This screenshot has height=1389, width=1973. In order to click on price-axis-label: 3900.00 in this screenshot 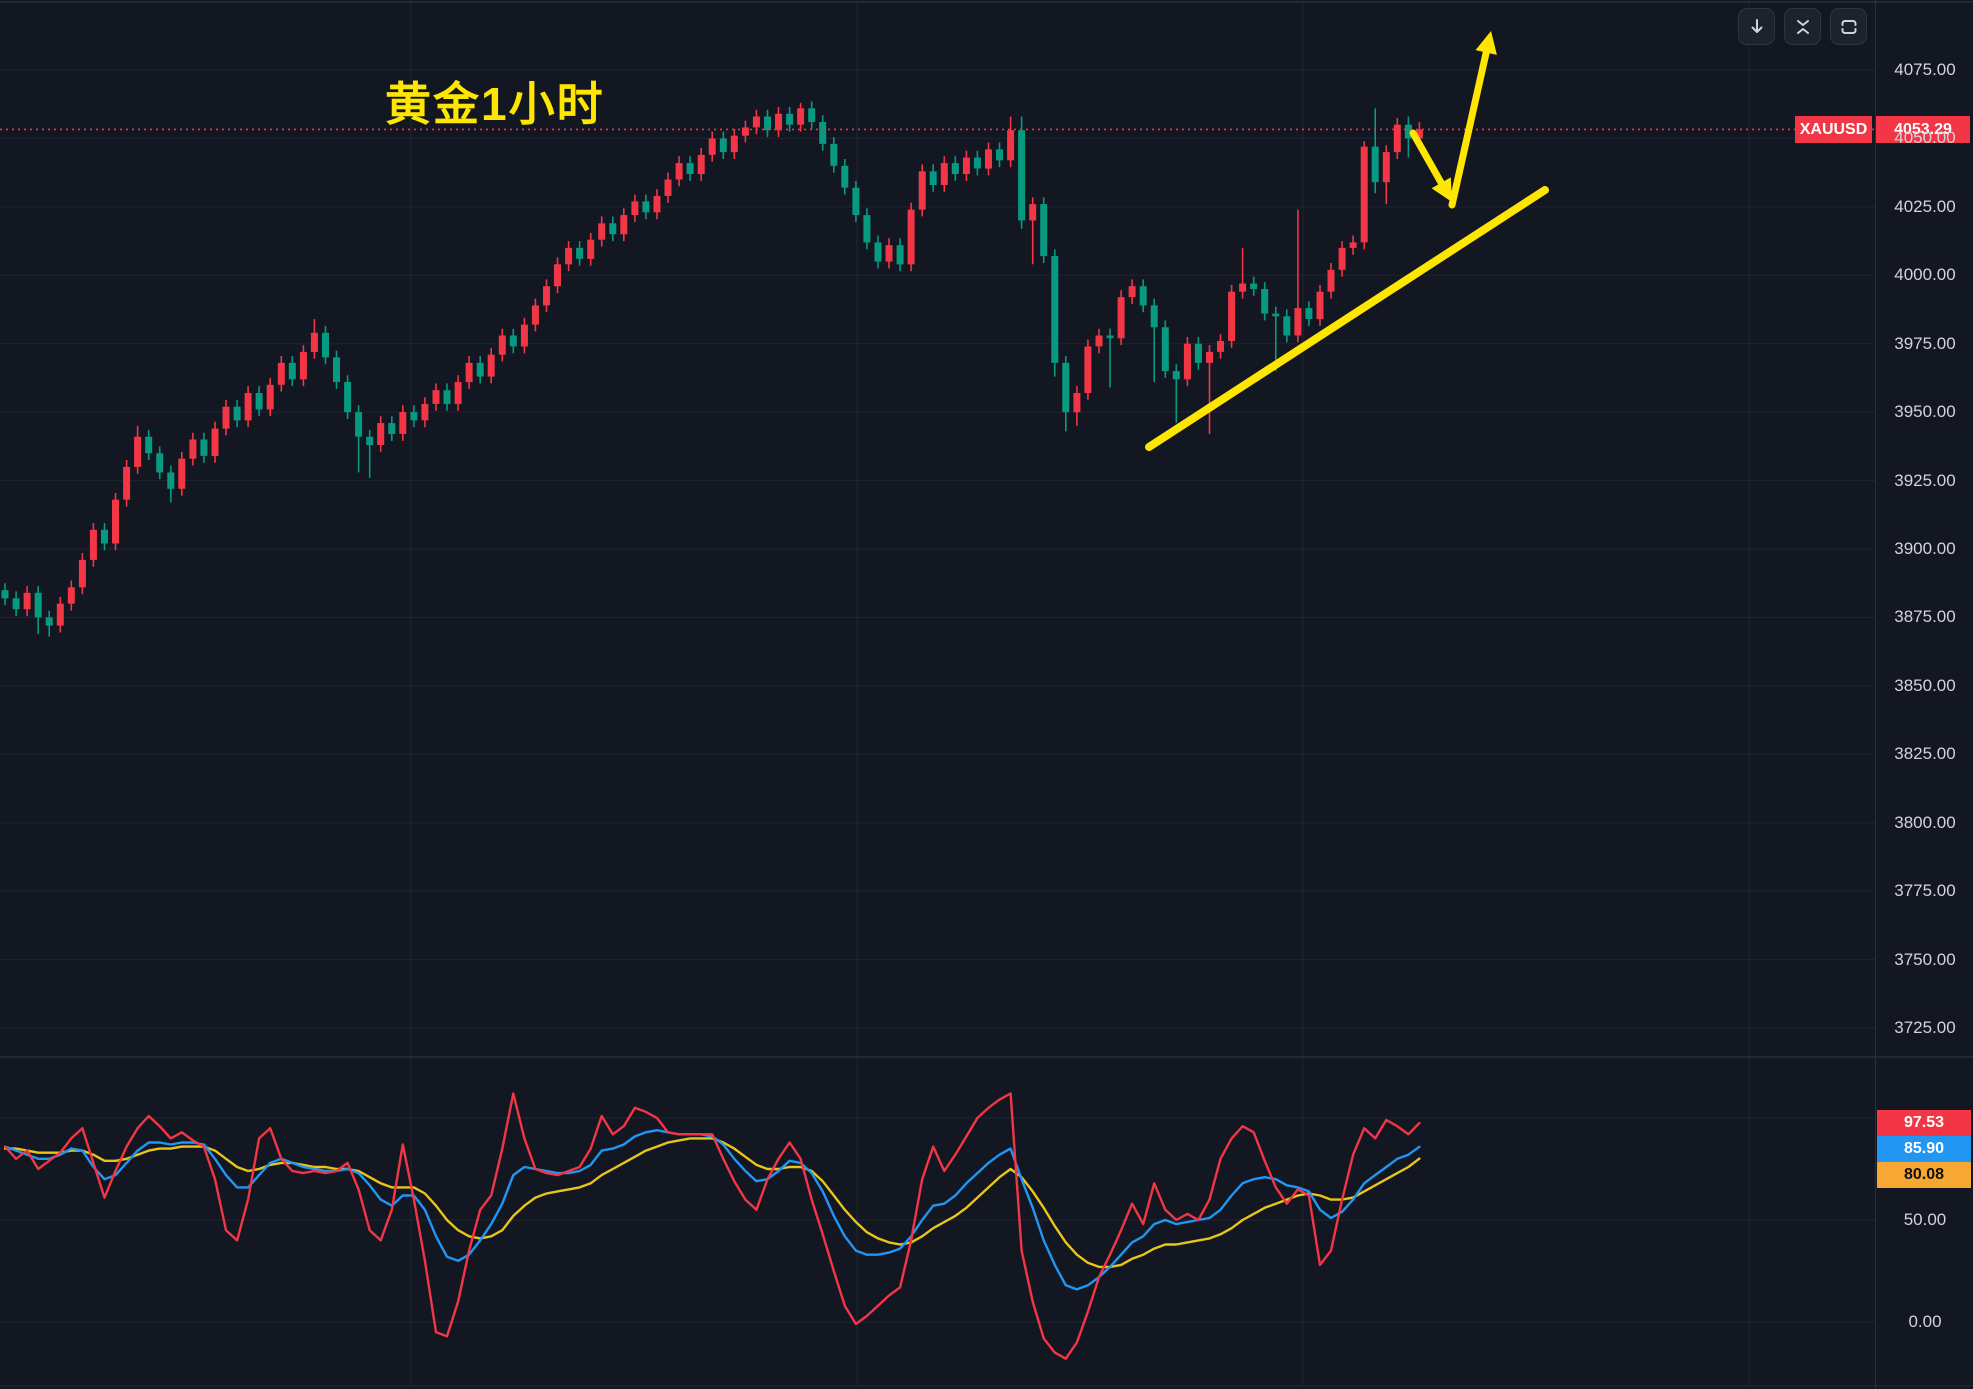, I will do `click(1925, 548)`.